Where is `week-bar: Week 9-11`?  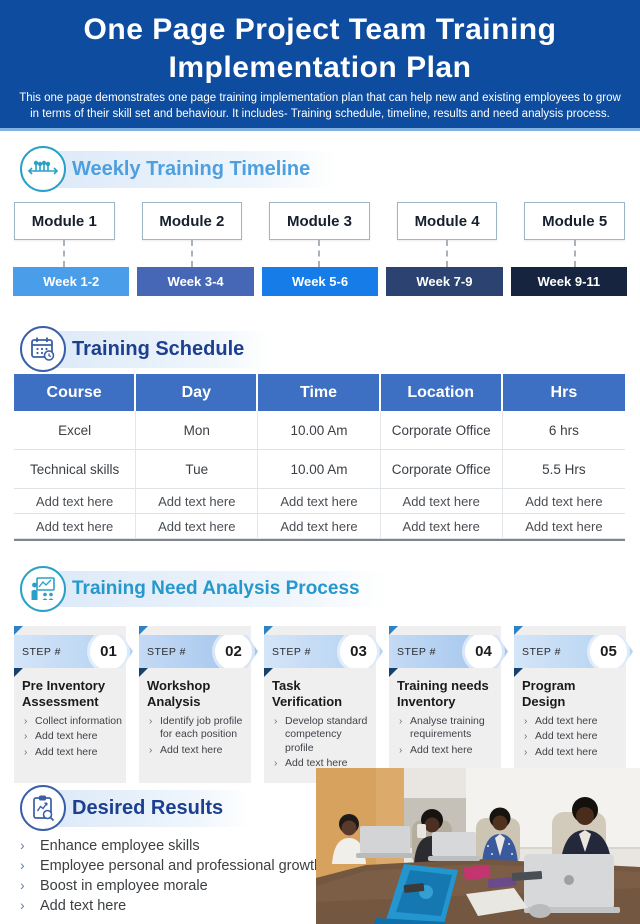
week-bar: Week 9-11 is located at coordinates (569, 281).